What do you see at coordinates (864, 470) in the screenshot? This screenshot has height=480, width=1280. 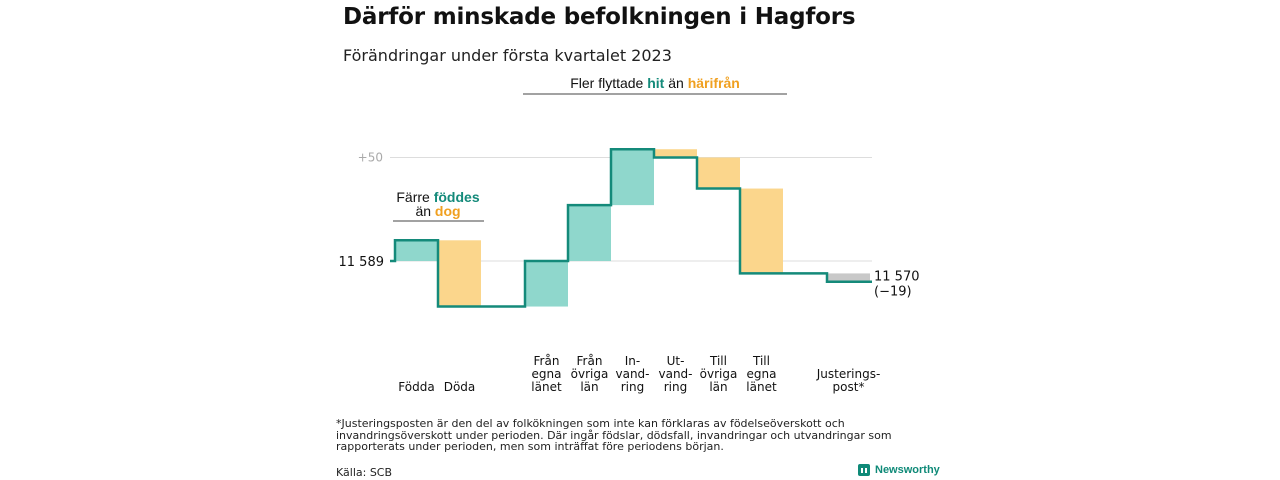 I see `bar-chart-icon` at bounding box center [864, 470].